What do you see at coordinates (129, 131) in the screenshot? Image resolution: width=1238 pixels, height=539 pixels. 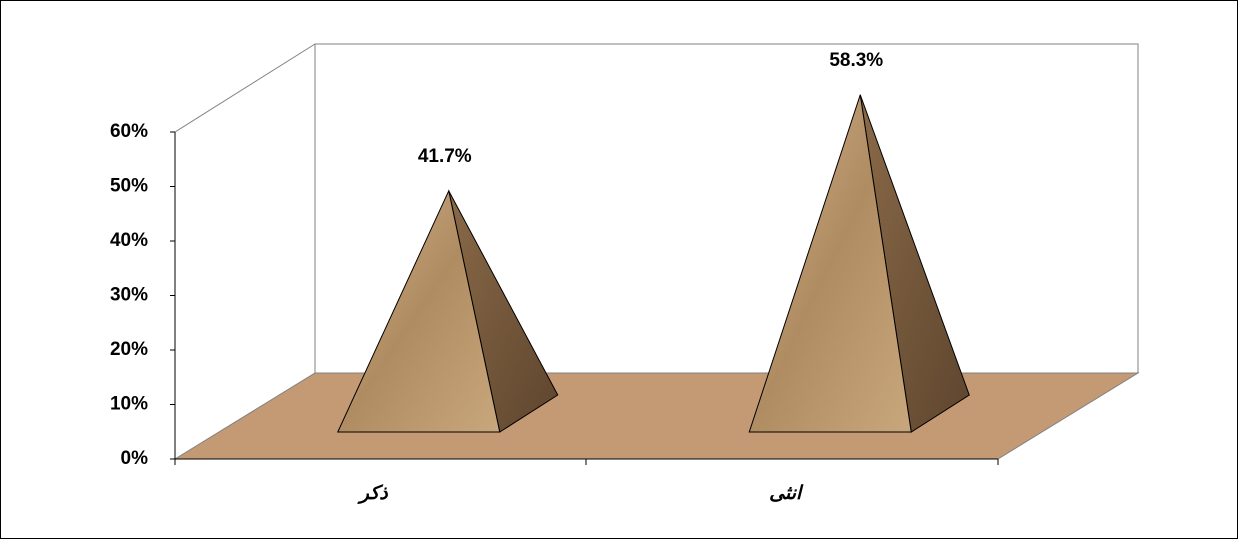 I see `y-tick-label: 60%` at bounding box center [129, 131].